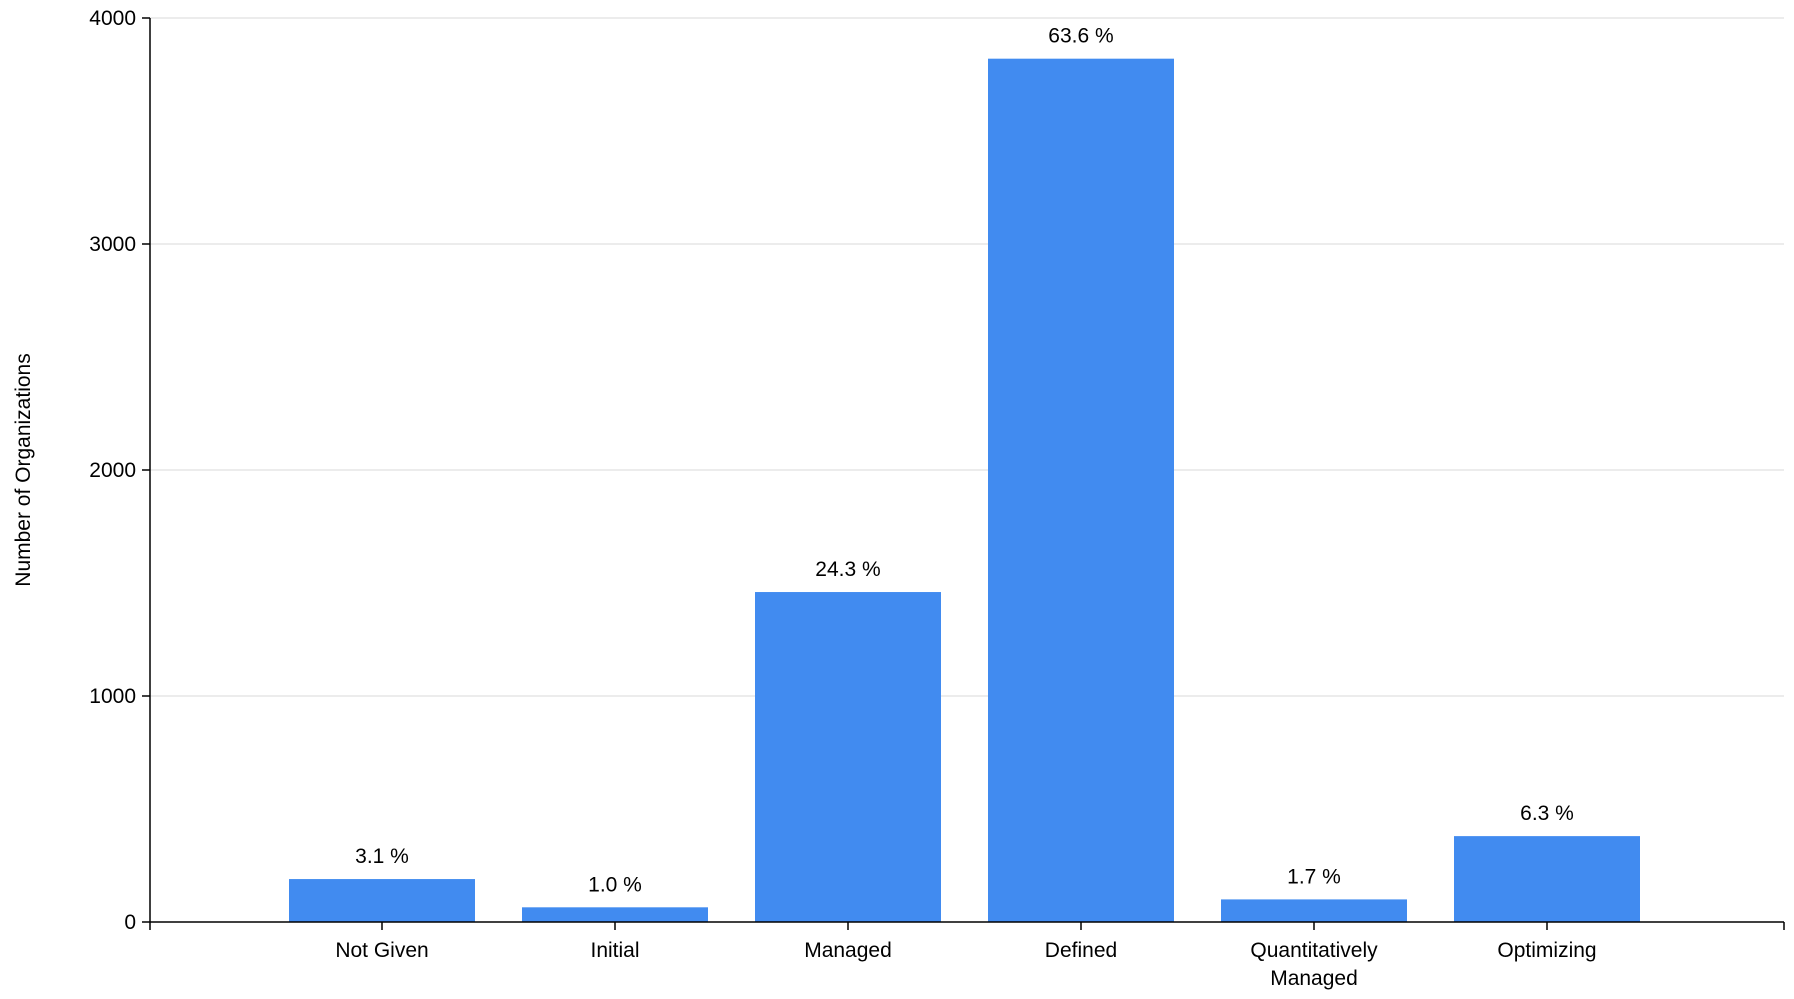  I want to click on y-tick-label: 2000, so click(112, 470).